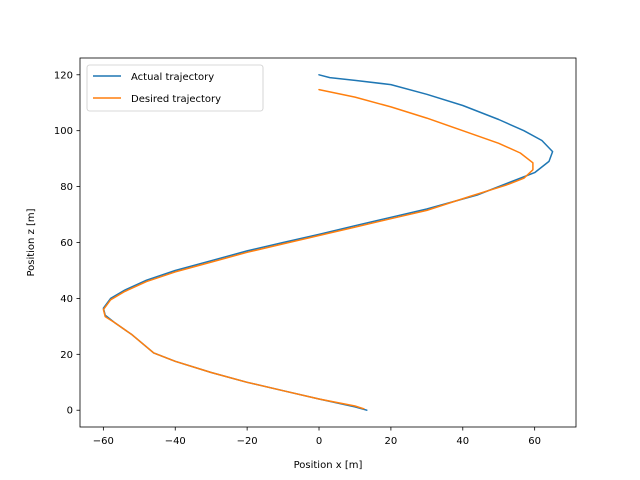  I want to click on y-axis-label: Position z [m], so click(31, 242).